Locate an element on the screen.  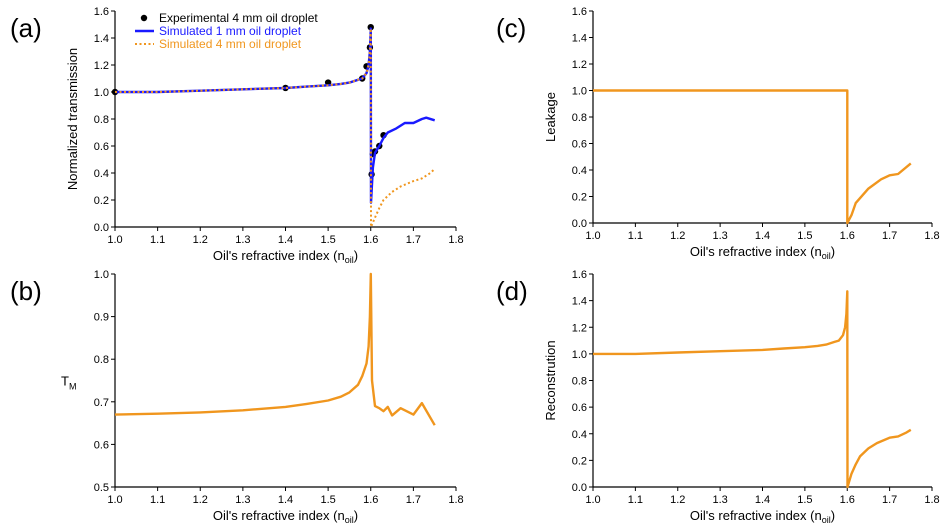
x-tick-label-d: 1.2 is located at coordinates (677, 500).